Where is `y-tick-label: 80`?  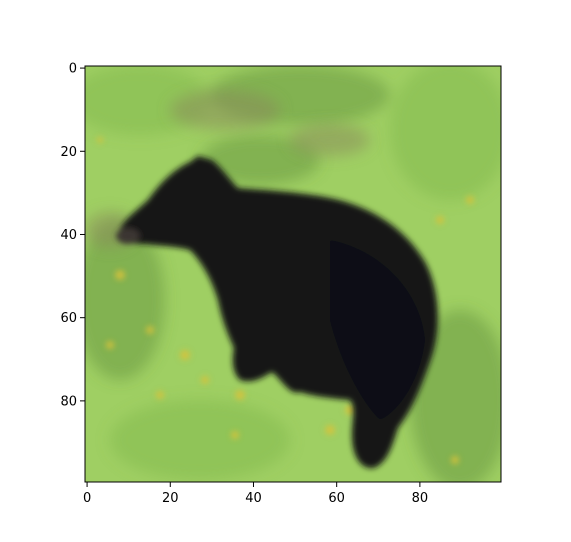
y-tick-label: 80 is located at coordinates (68, 401).